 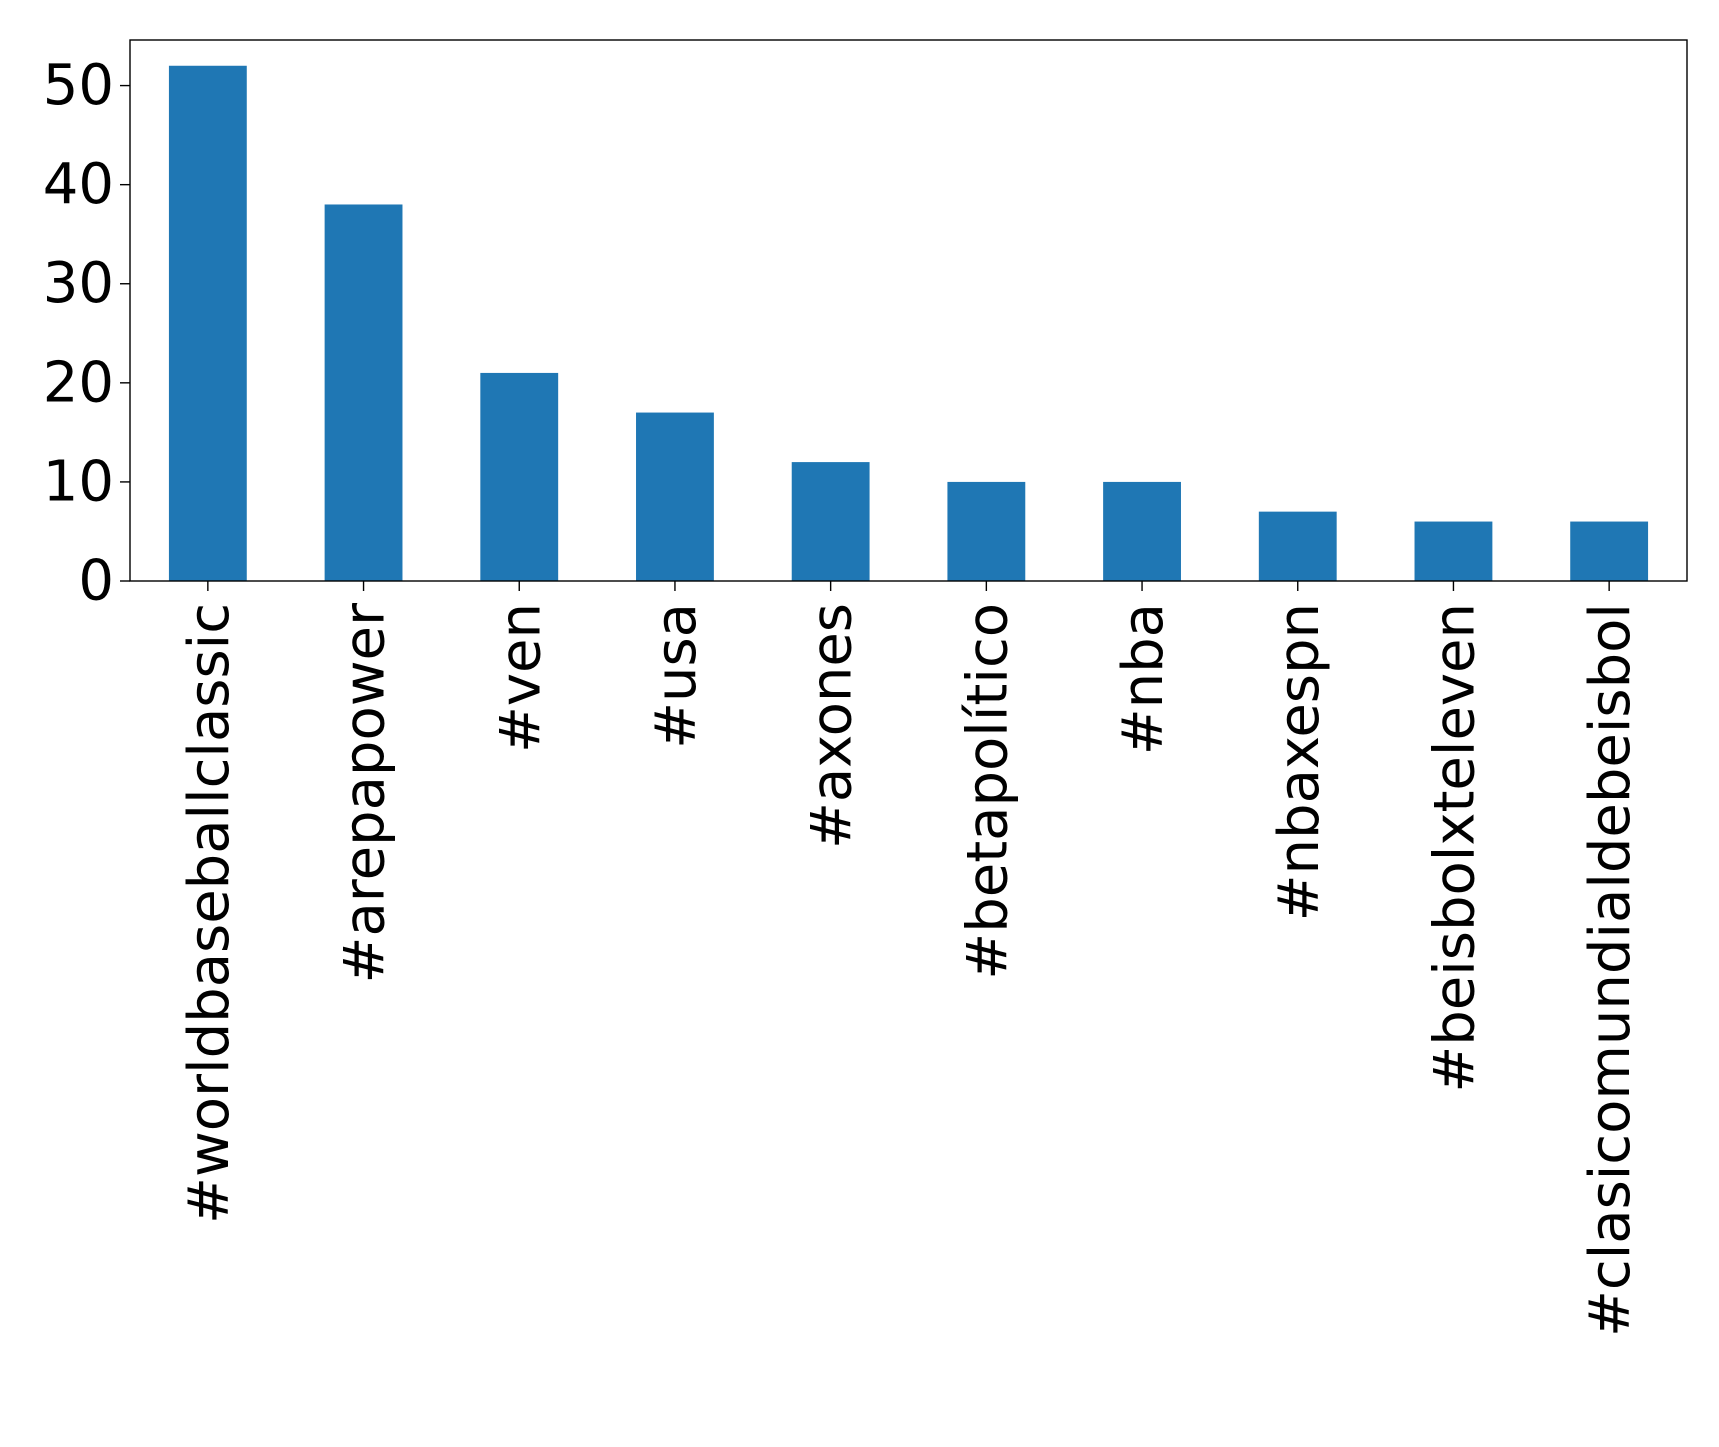 What do you see at coordinates (96, 581) in the screenshot?
I see `y-tick-label: 0` at bounding box center [96, 581].